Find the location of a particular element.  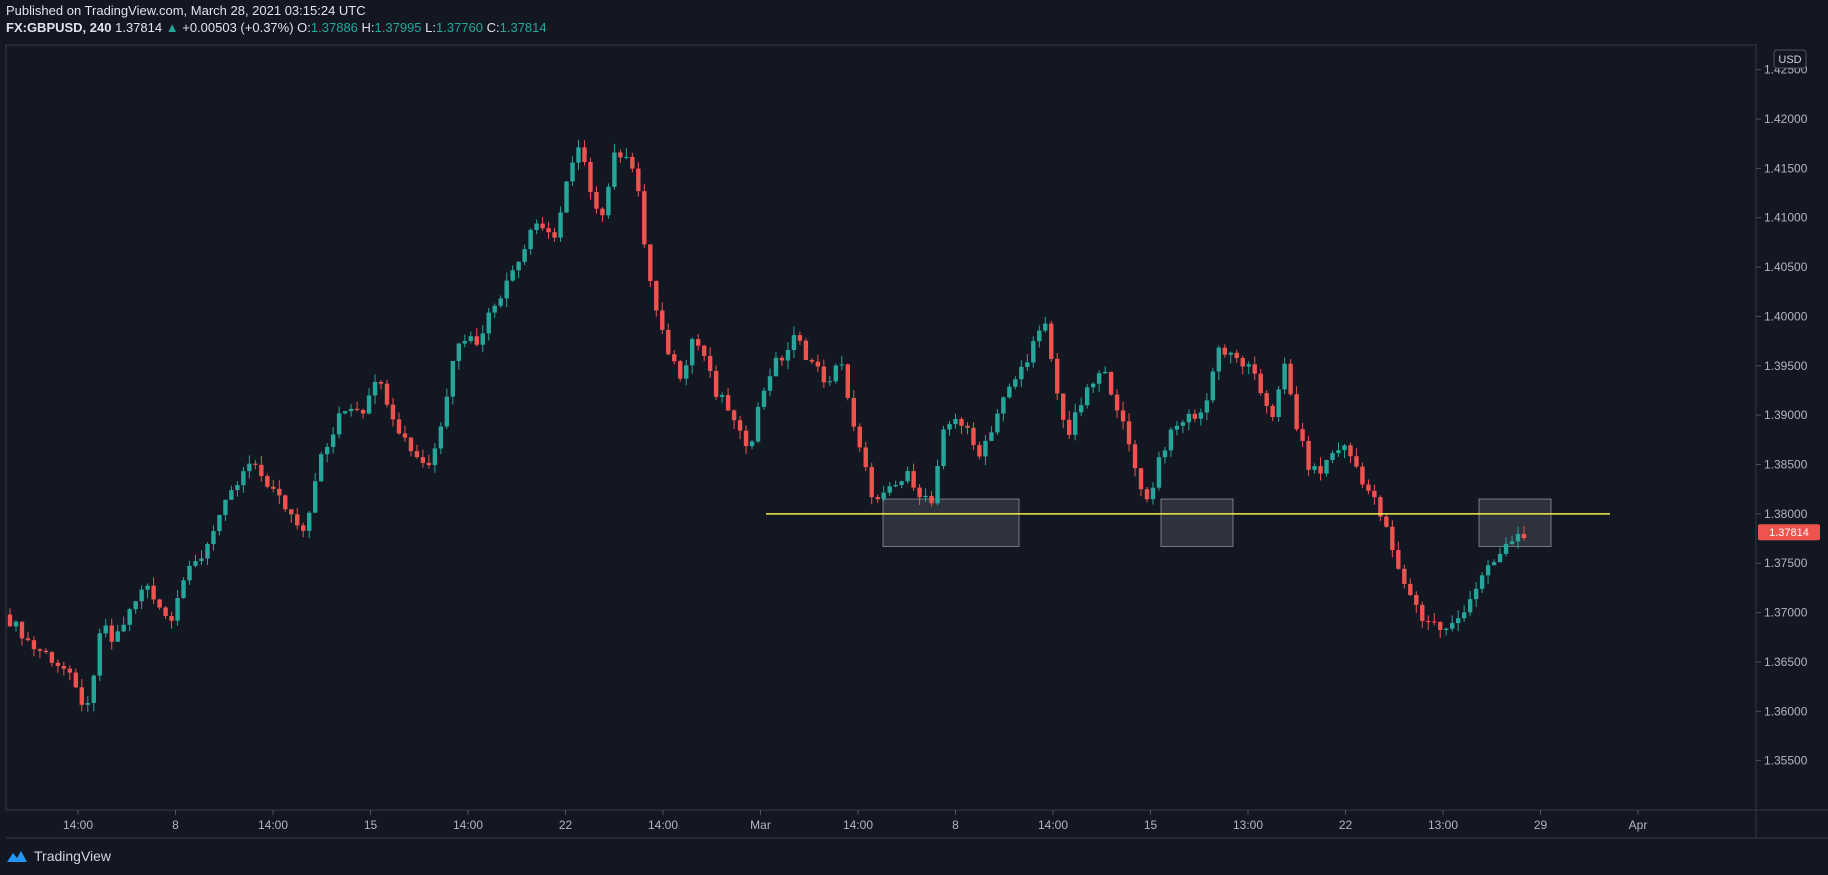

footer-brand: TradingView is located at coordinates (73, 856).